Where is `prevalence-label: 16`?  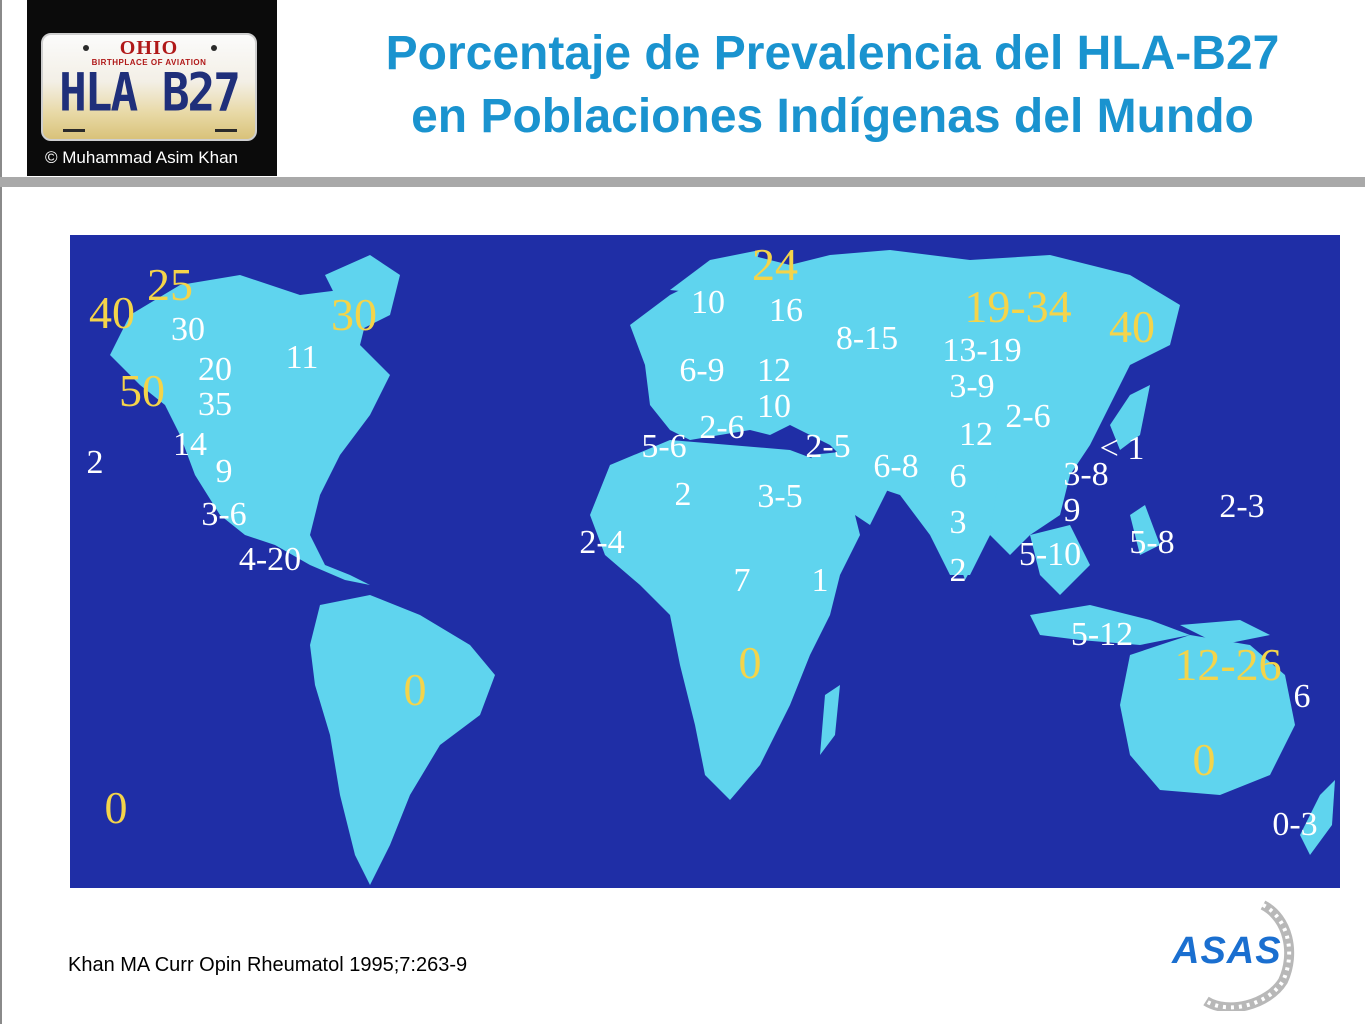 prevalence-label: 16 is located at coordinates (786, 310).